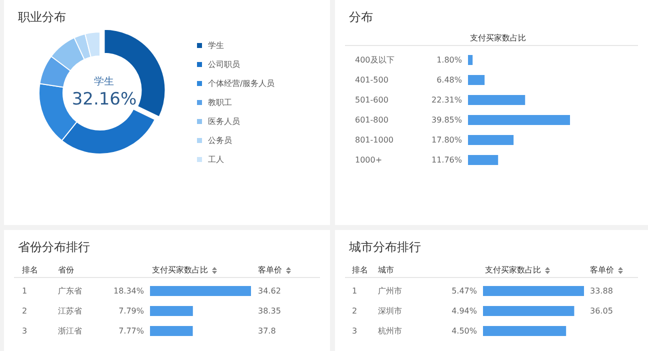  Describe the element at coordinates (42, 17) in the screenshot. I see `chart-title: 职业分布` at that location.